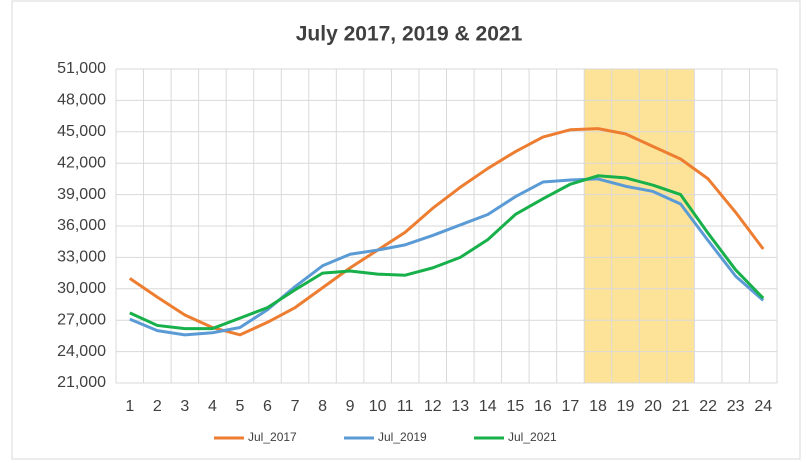 Image resolution: width=807 pixels, height=463 pixels. Describe the element at coordinates (81, 382) in the screenshot. I see `y-tick-label: 21,000` at that location.